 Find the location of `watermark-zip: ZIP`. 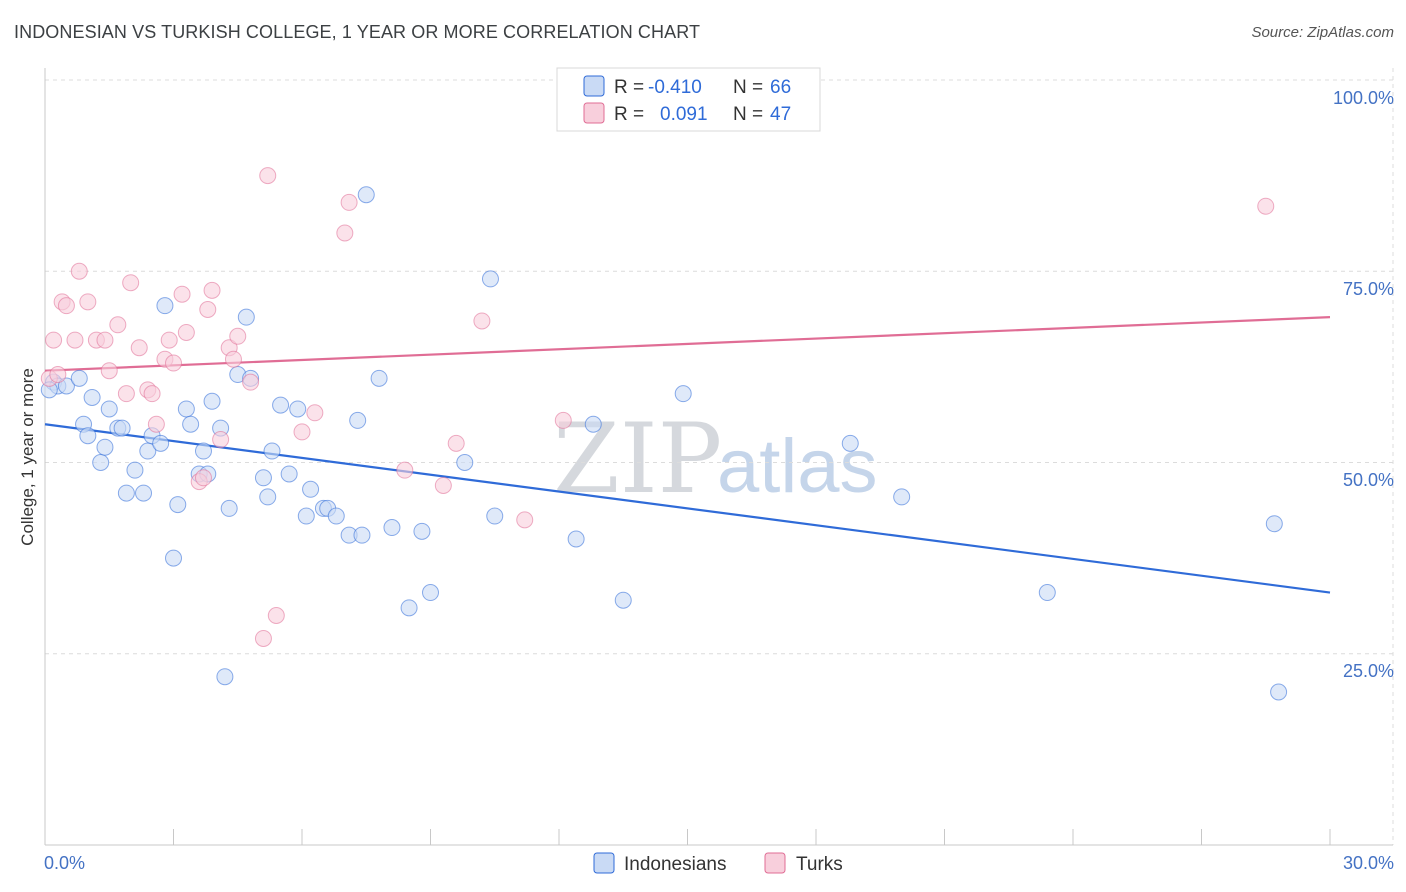

watermark-zip: ZIP is located at coordinates (637, 459).